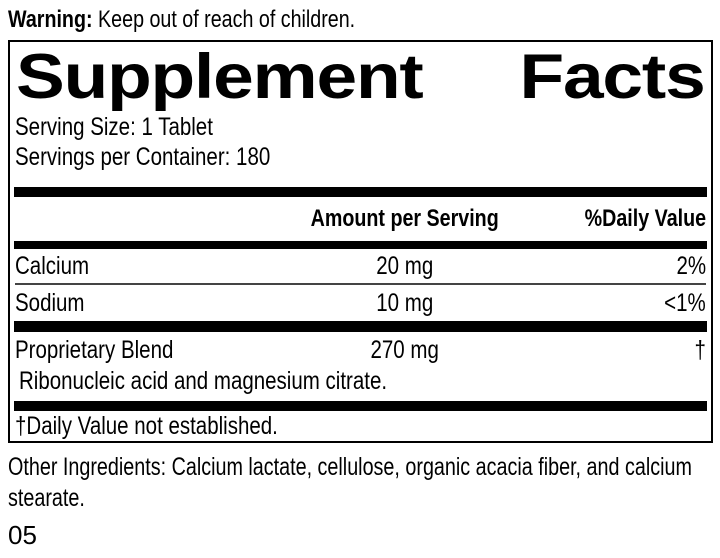 The image size is (720, 558). I want to click on nutrient-daily-value: <1%, so click(685, 302).